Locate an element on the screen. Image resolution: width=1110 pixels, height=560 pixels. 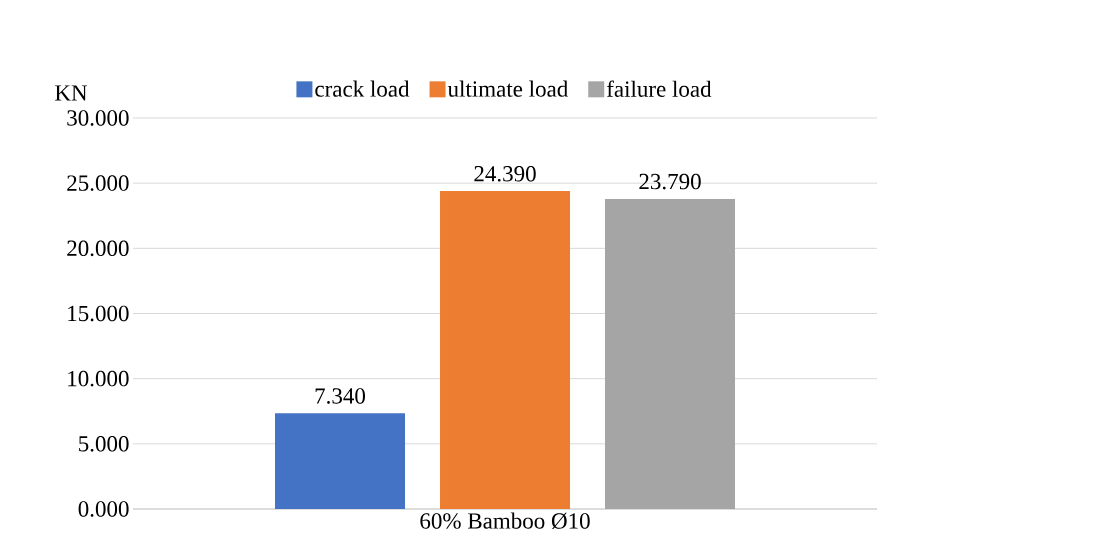
y-tick-label: 30.000 is located at coordinates (98, 118).